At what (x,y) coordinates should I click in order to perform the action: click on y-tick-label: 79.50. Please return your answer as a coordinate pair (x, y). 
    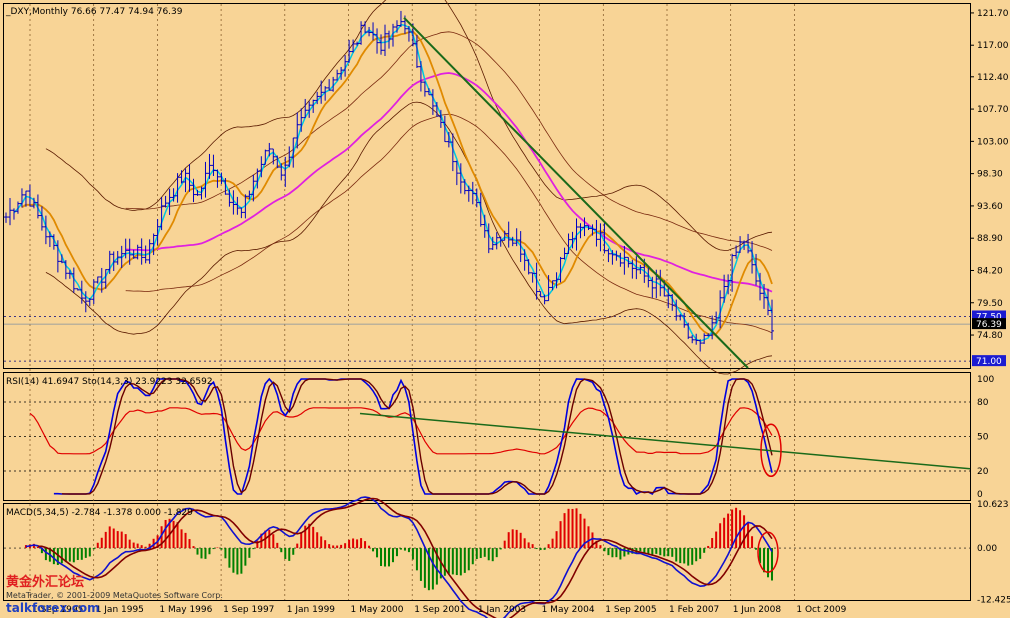
    Looking at the image, I should click on (990, 304).